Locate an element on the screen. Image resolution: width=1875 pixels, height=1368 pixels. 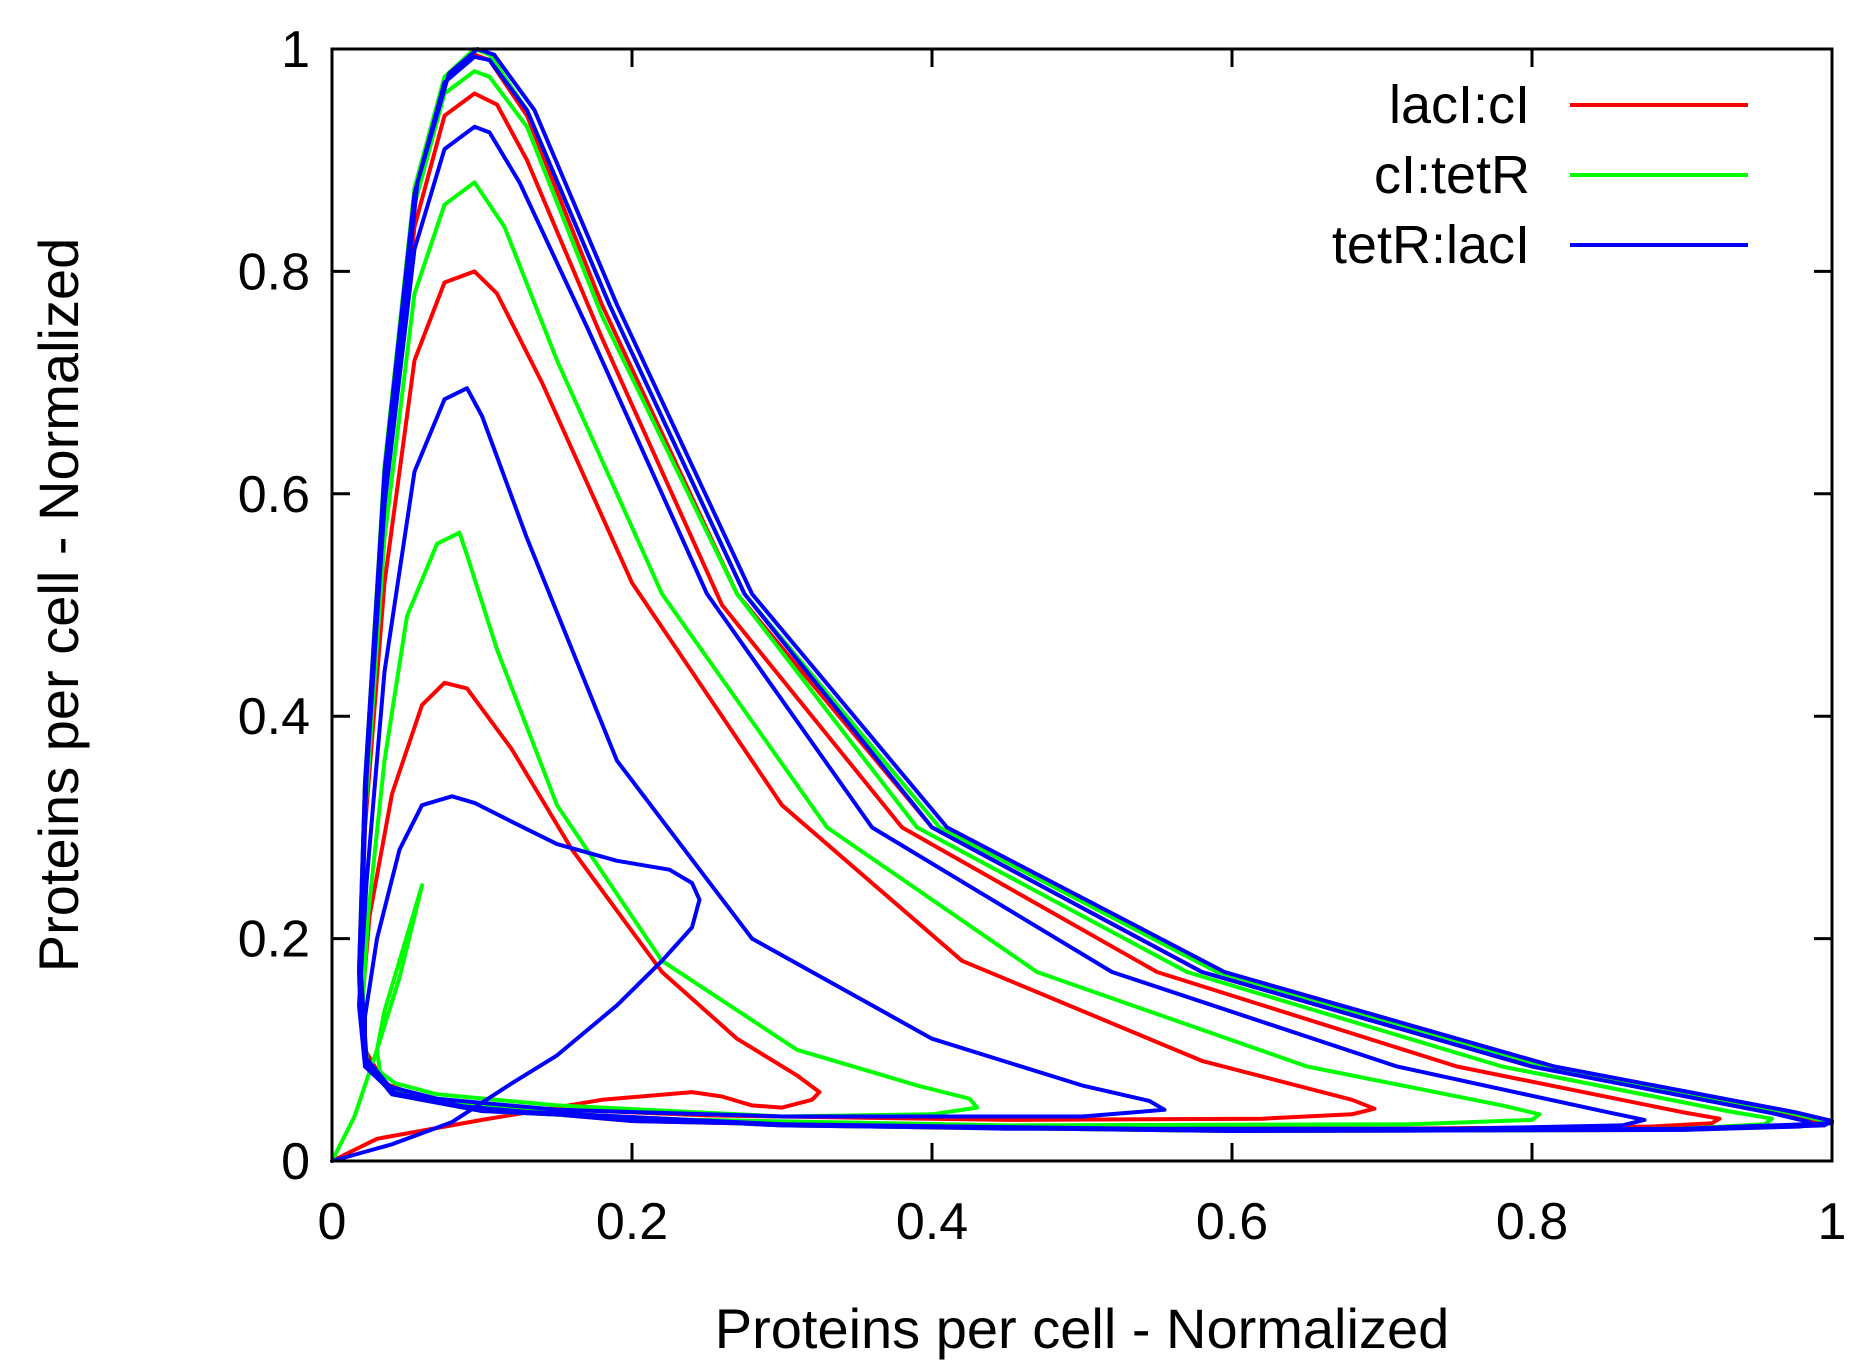
legend-label: lacI:cI is located at coordinates (1459, 105).